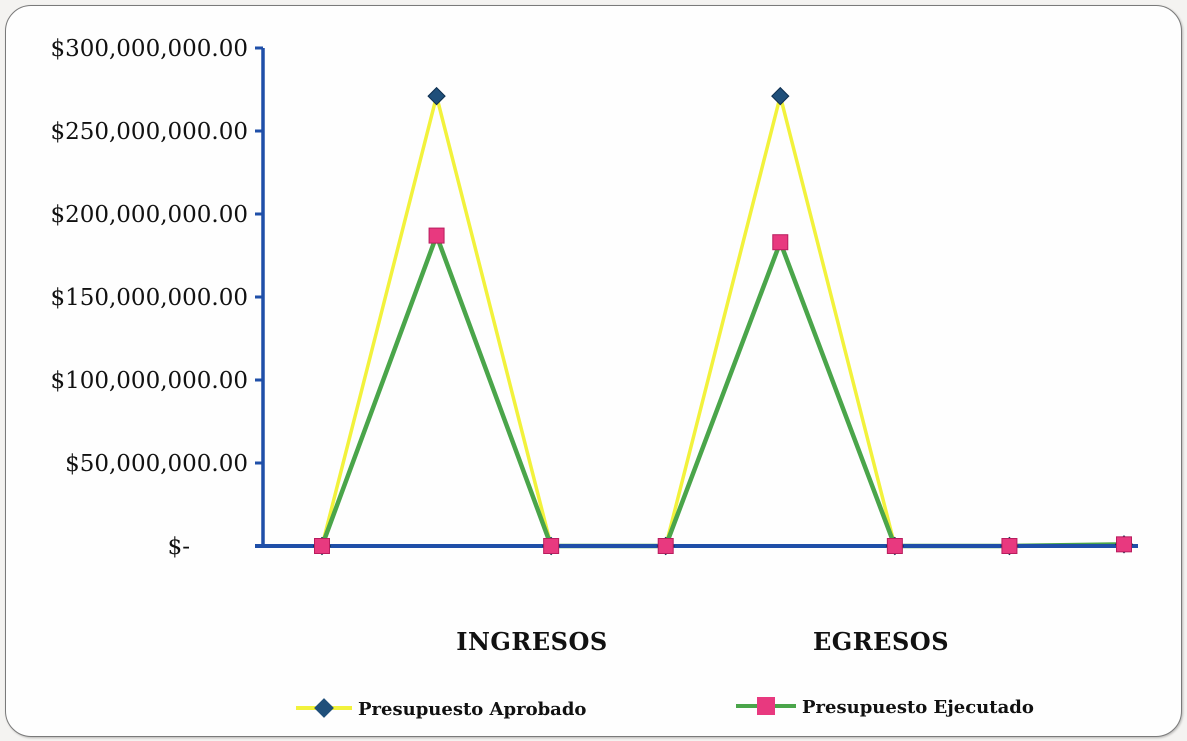  What do you see at coordinates (149, 215) in the screenshot?
I see `y-tick-label: $200,000,000.00` at bounding box center [149, 215].